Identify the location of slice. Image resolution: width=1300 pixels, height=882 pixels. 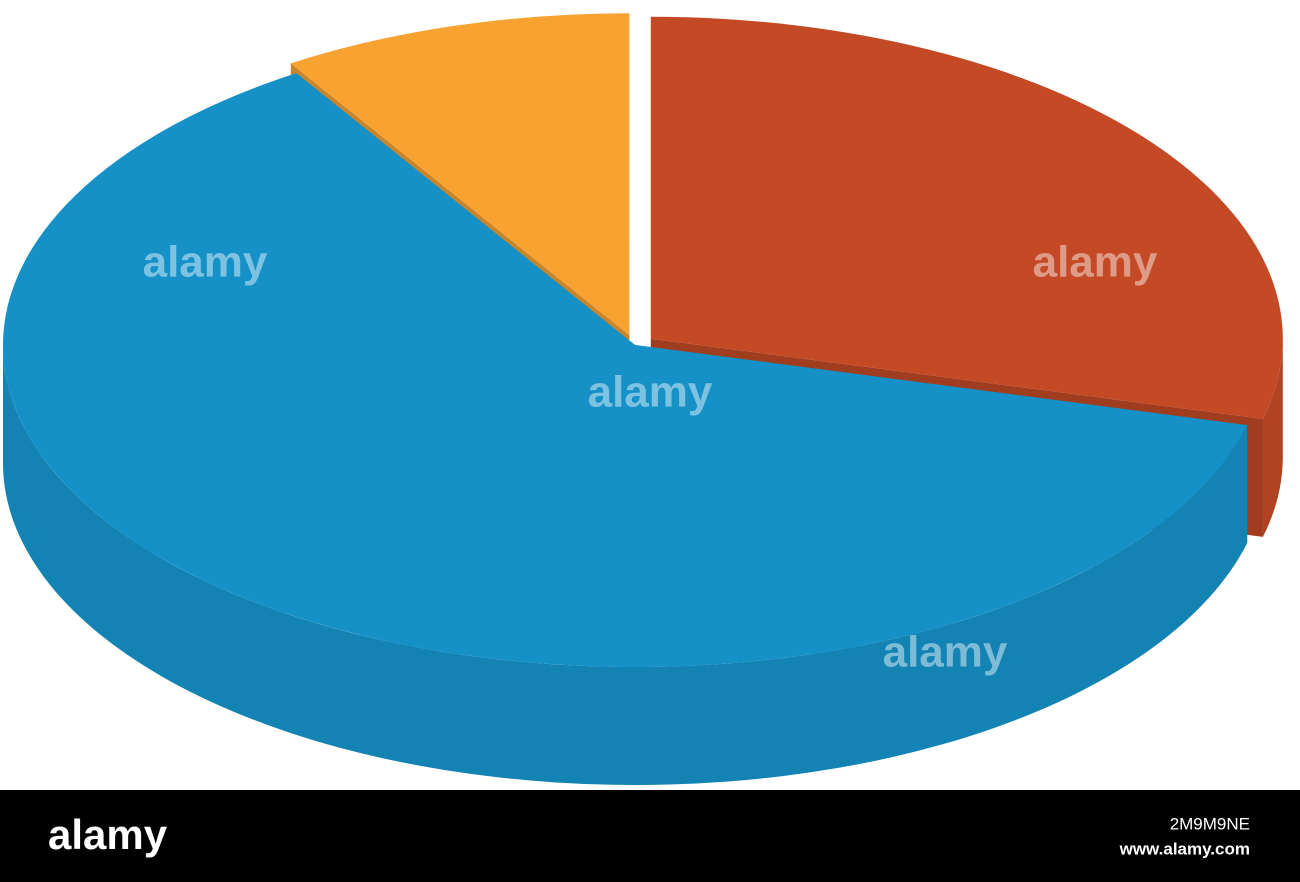
(460, 174).